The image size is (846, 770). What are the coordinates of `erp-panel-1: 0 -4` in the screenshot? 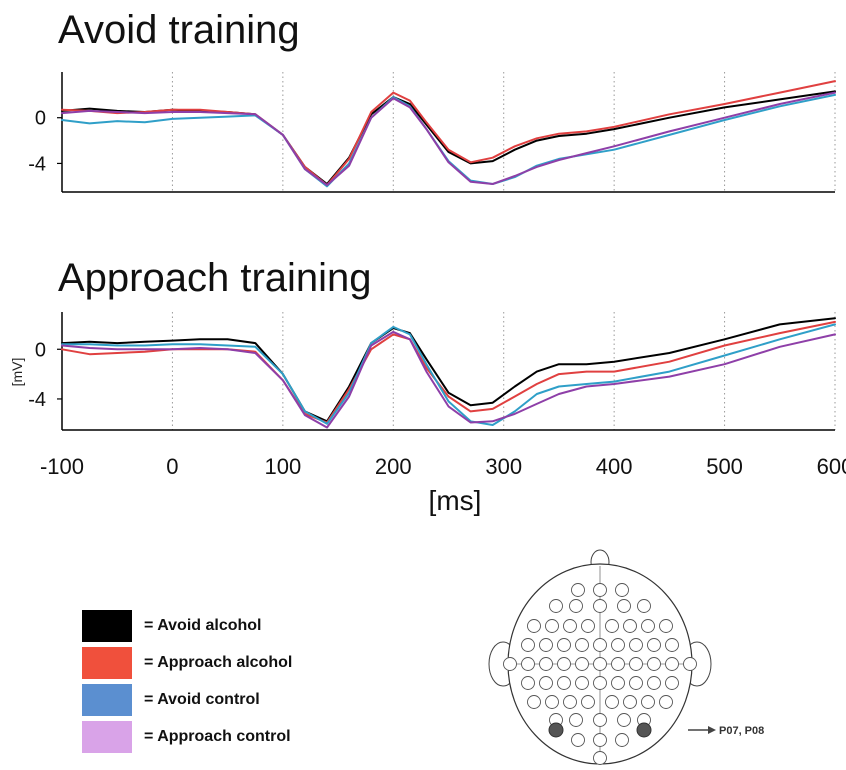 It's located at (432, 371).